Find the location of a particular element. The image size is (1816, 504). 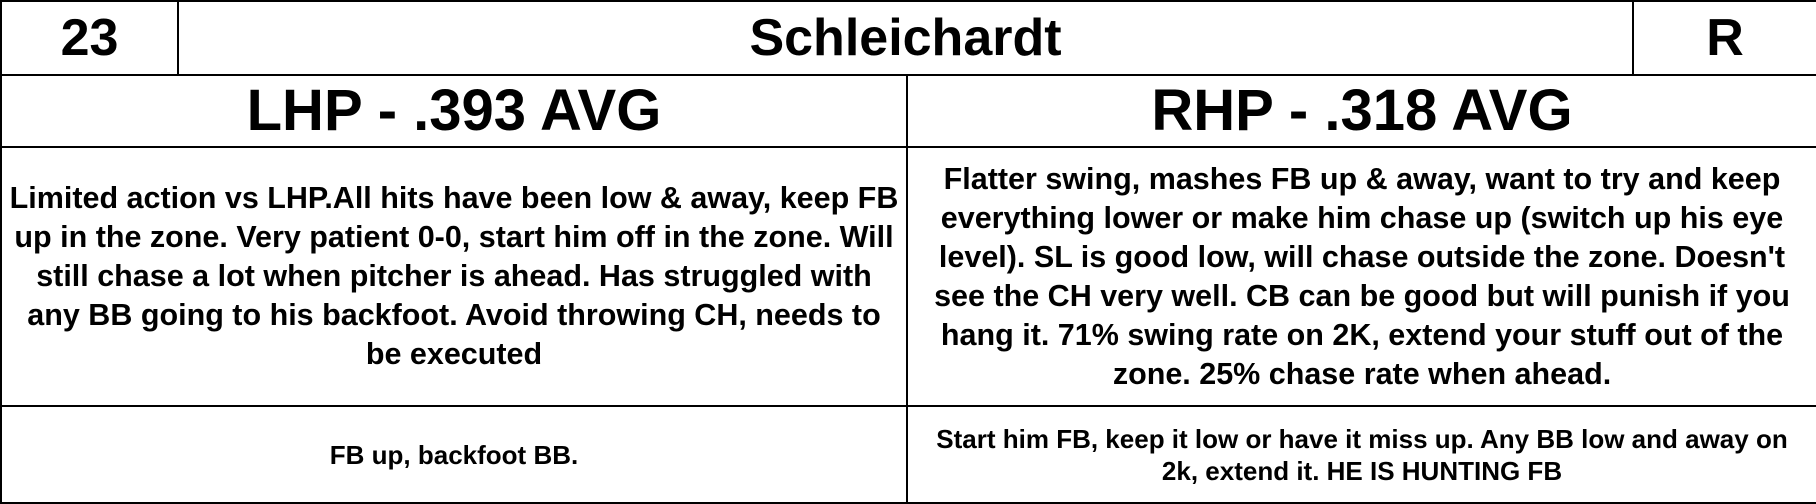

lhp-average-label: LHP - .393 AVG is located at coordinates (454, 110).